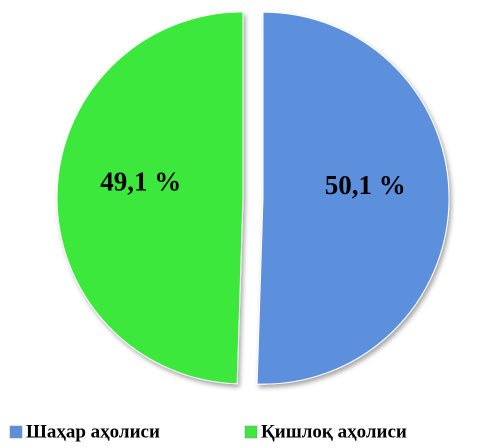  I want to click on value-label: 49,1 %, so click(140, 181).